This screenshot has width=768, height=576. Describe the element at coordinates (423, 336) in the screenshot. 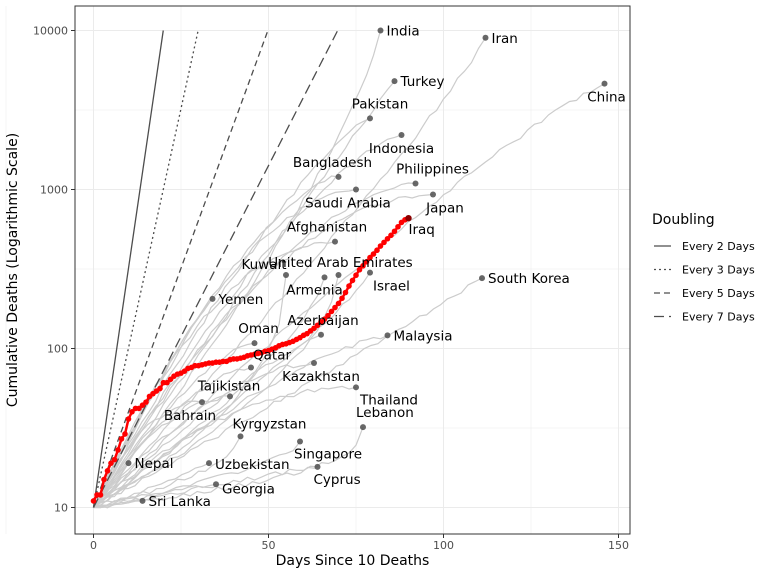

I see `label-malaysia: Malaysia` at that location.